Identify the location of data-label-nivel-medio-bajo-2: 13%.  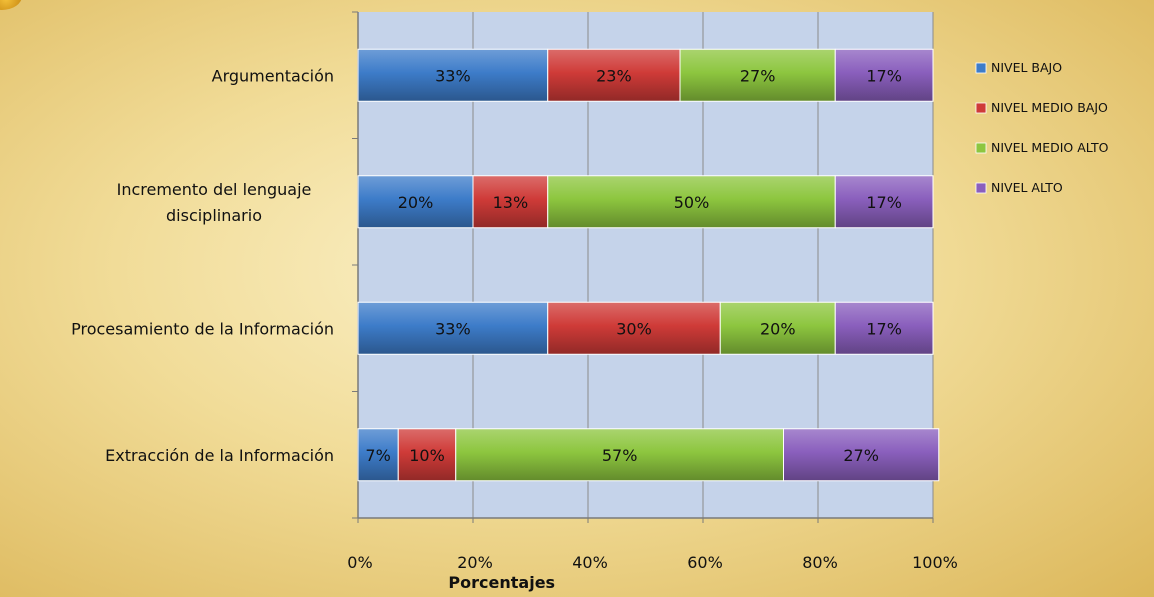
(511, 202).